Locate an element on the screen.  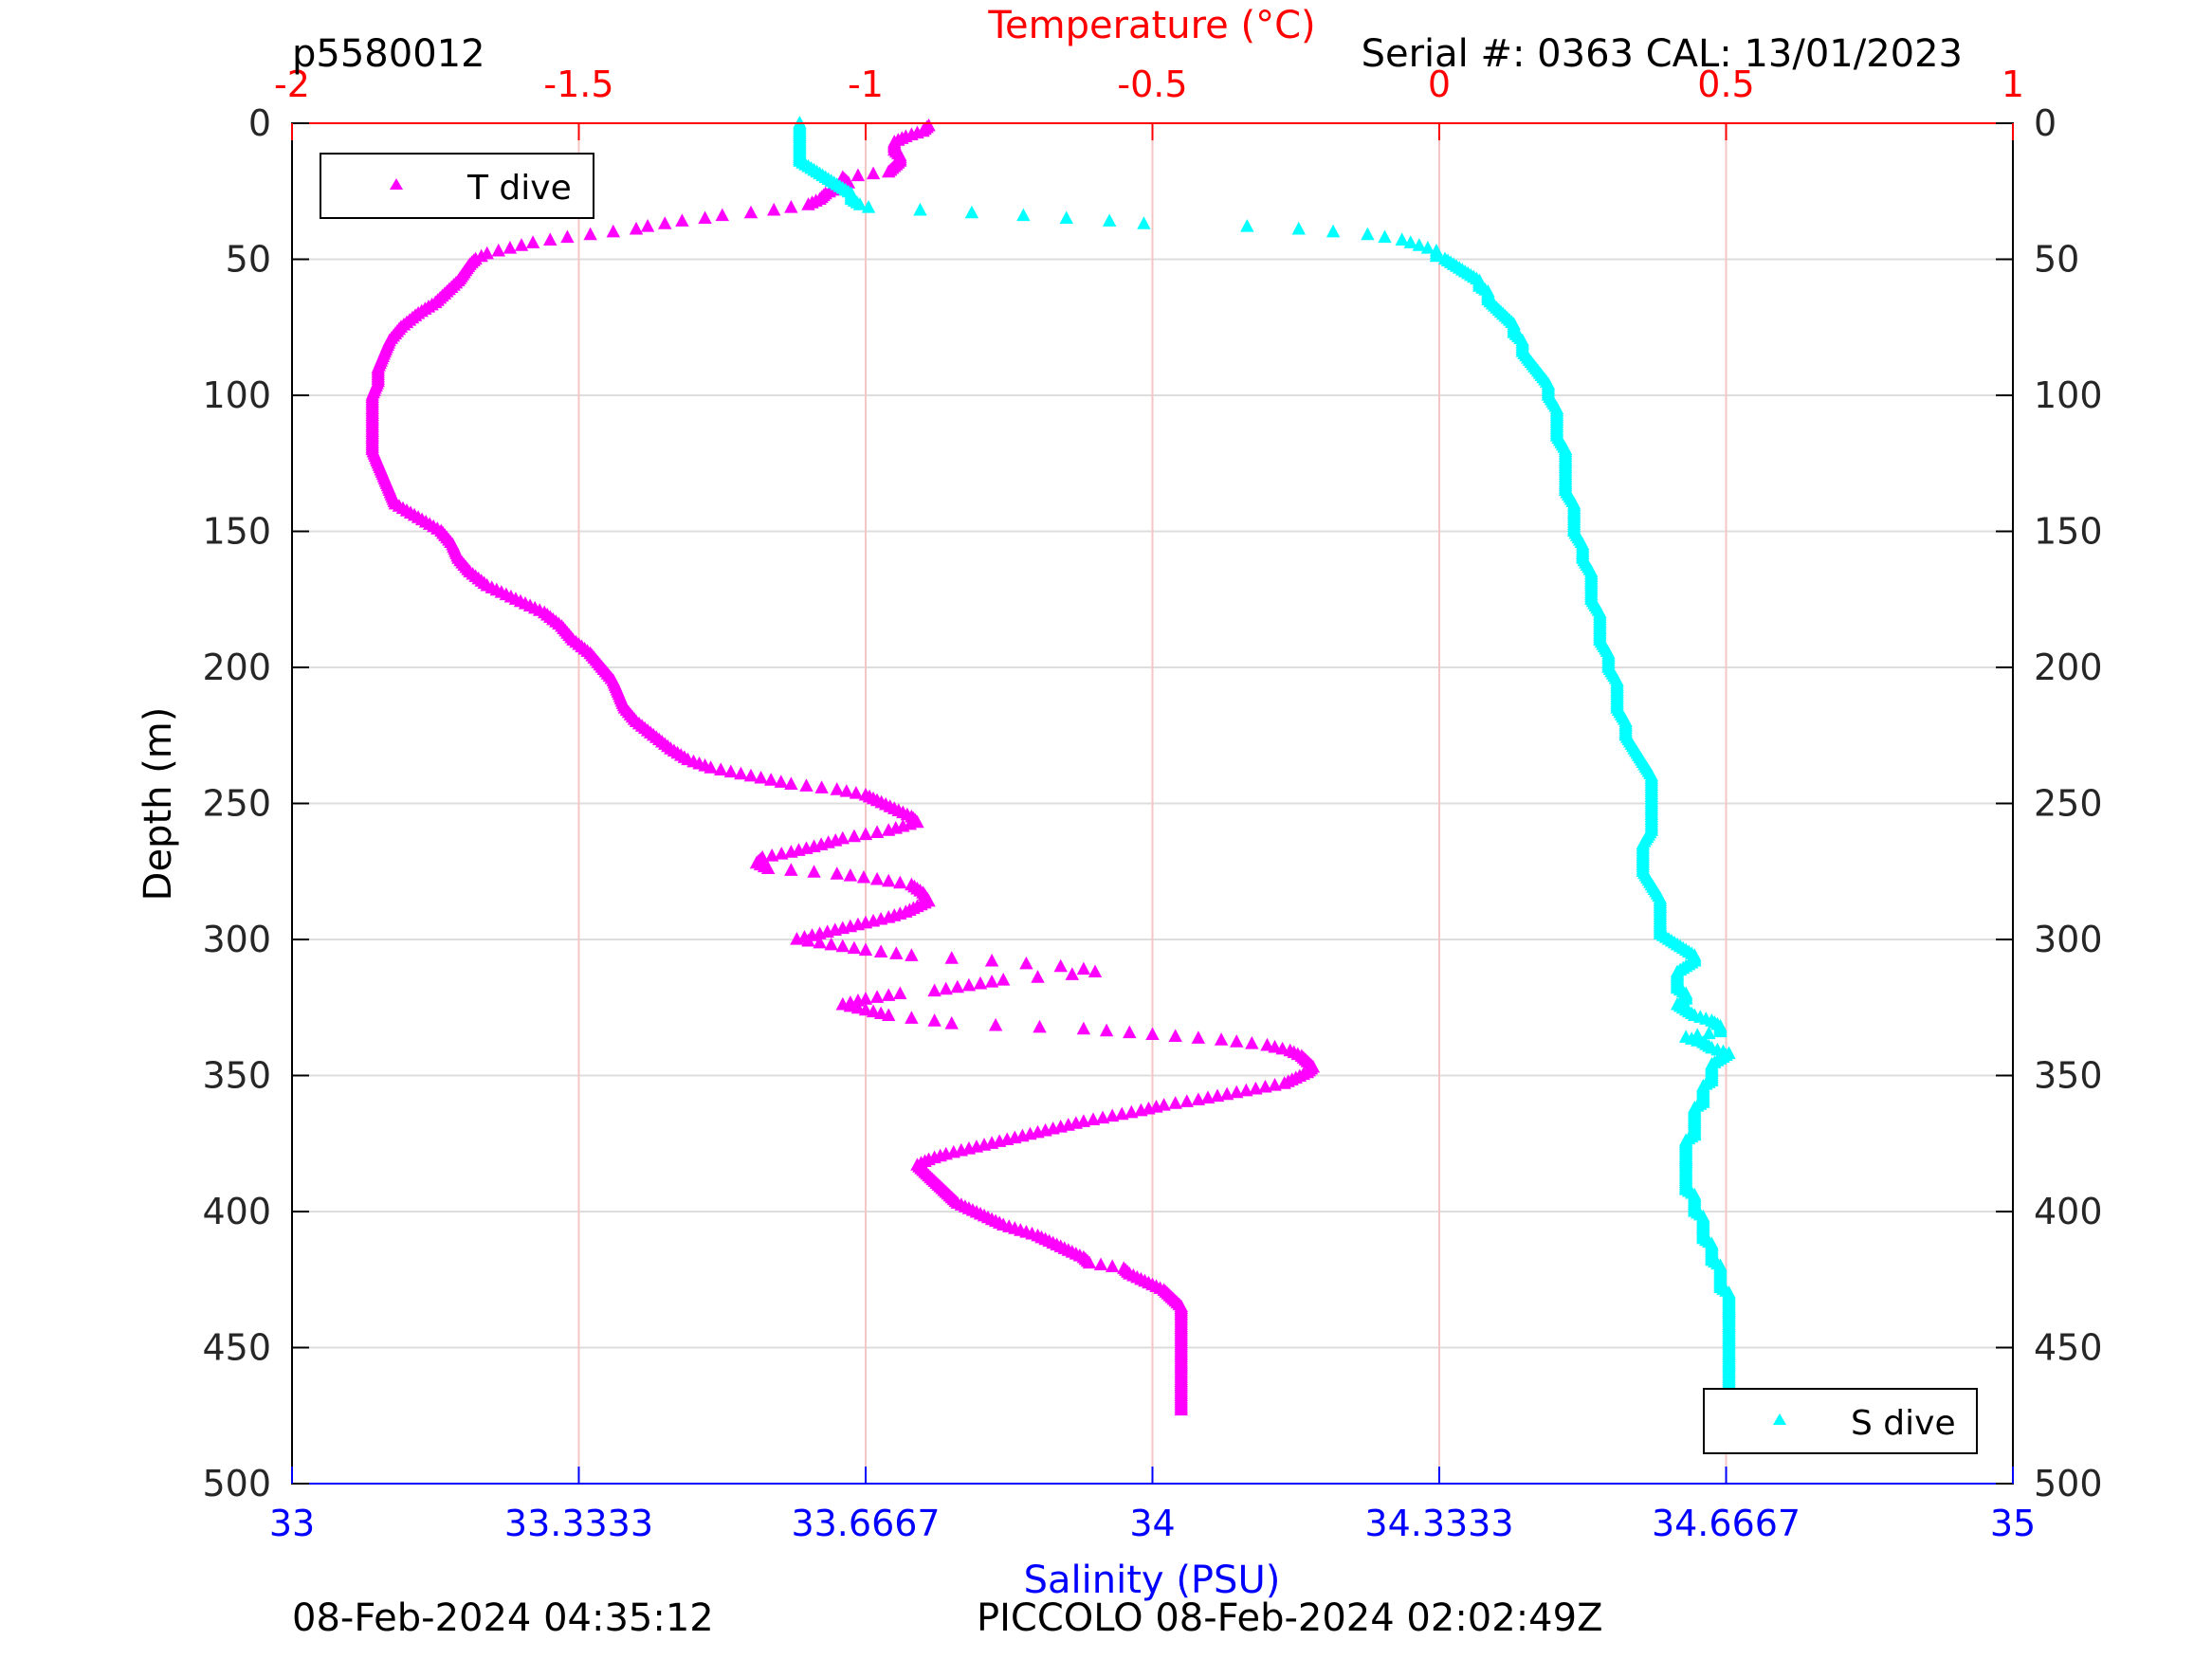
y-tick-label-left: 0 is located at coordinates (259, 123).